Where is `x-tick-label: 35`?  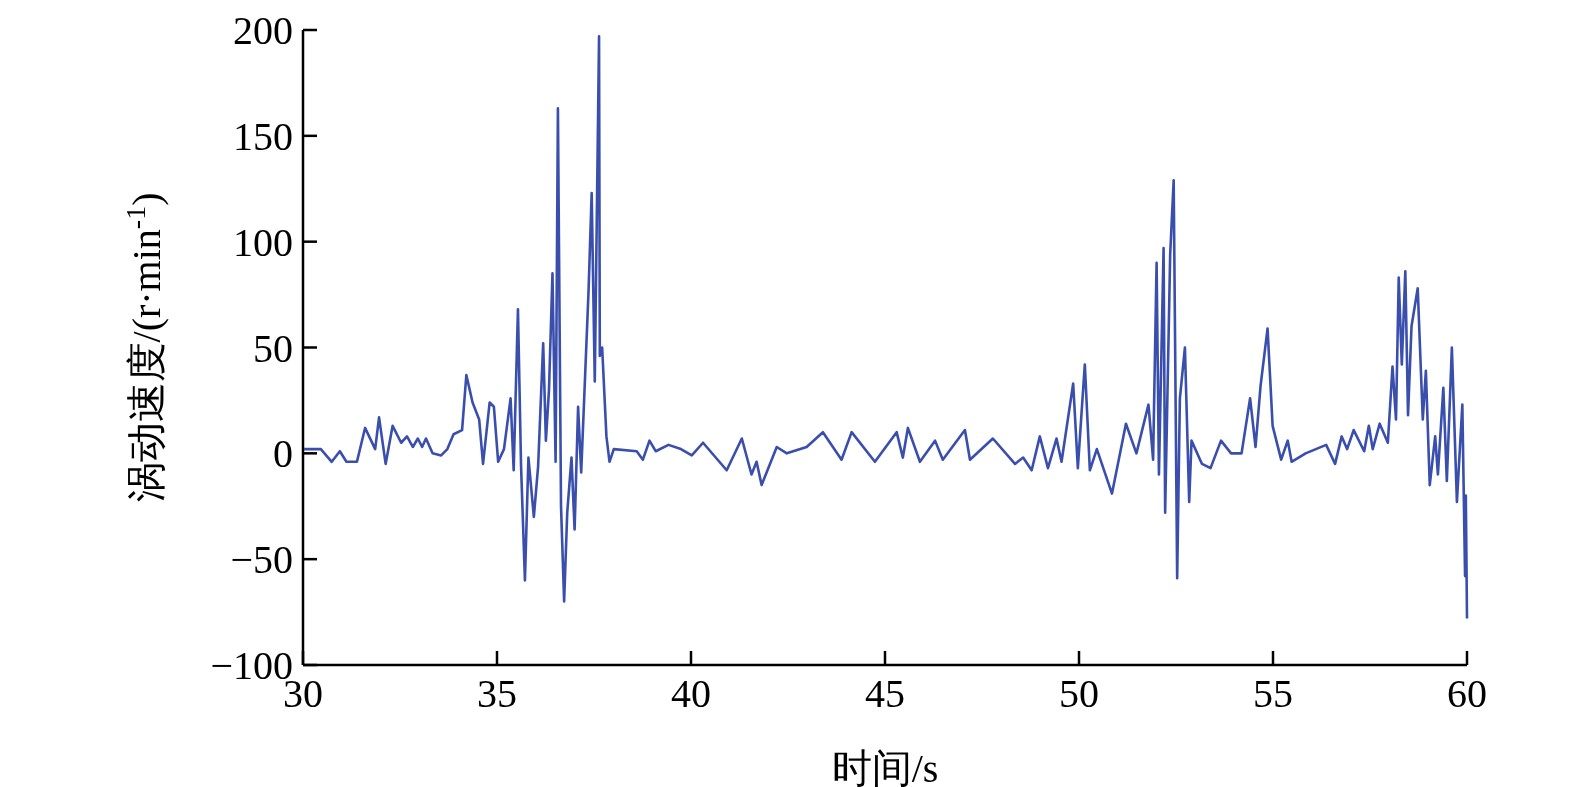
x-tick-label: 35 is located at coordinates (497, 693).